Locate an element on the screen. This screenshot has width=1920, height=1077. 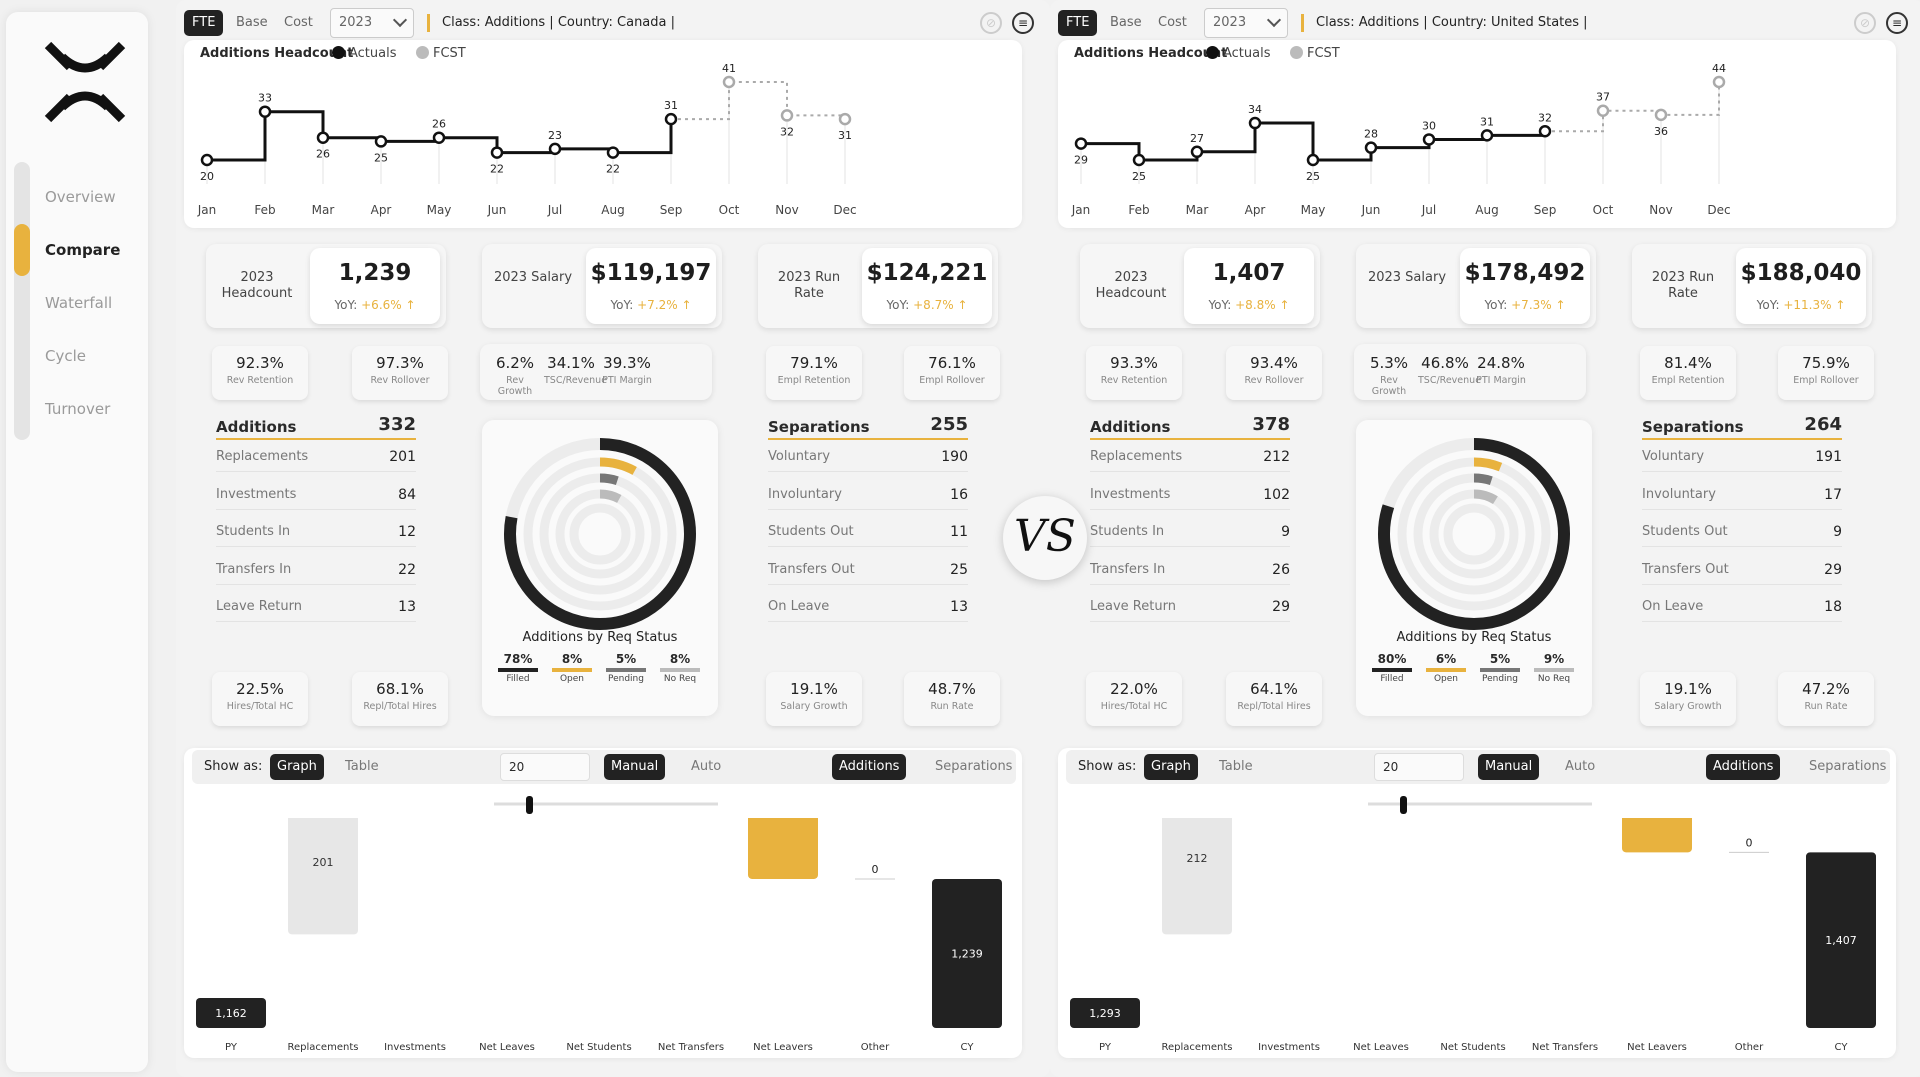
accent-divider is located at coordinates (1302, 23).